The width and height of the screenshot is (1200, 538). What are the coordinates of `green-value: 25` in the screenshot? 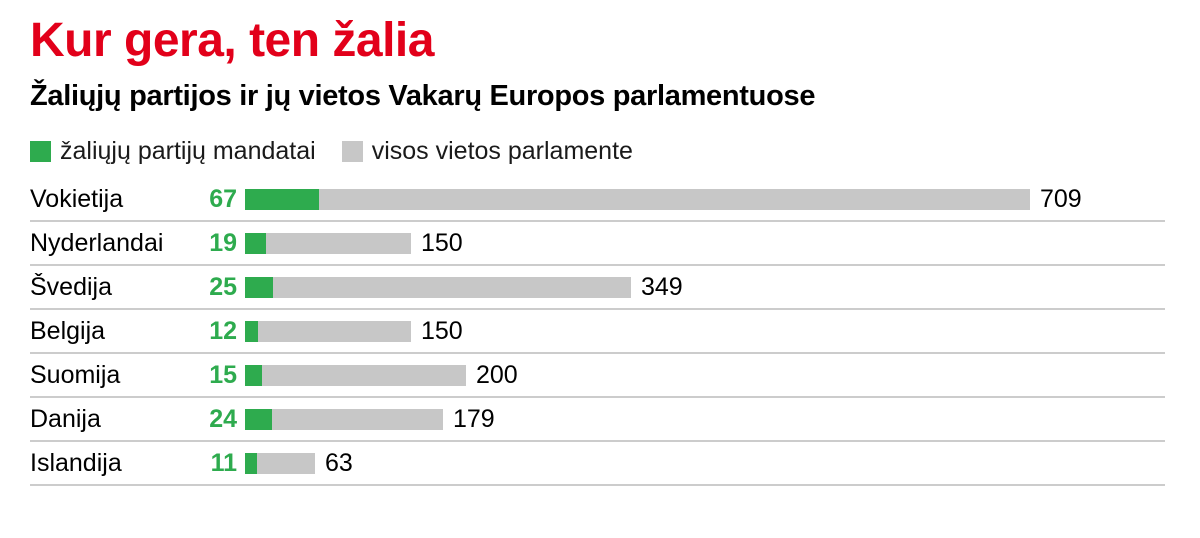 It's located at (223, 286).